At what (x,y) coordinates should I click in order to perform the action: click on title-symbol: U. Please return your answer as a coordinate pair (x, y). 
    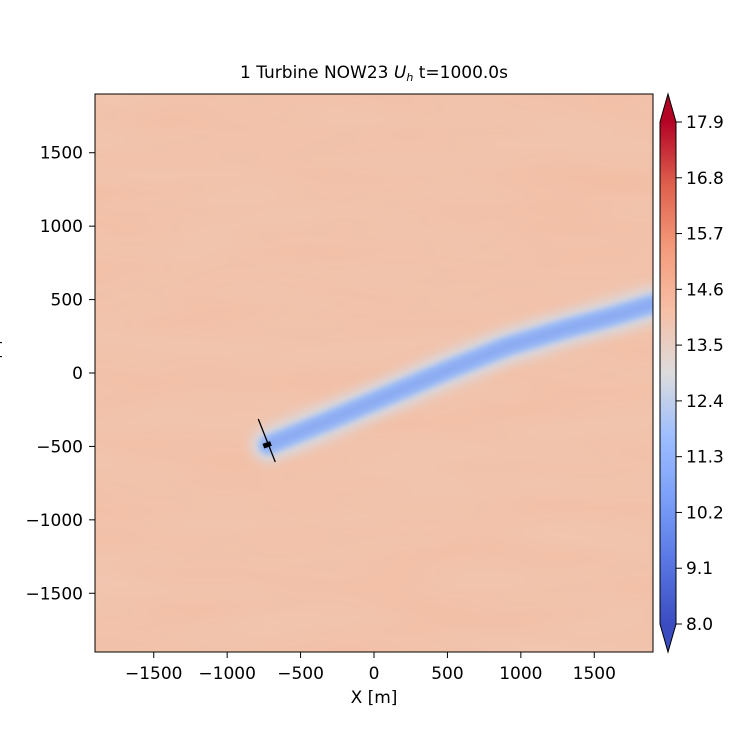
    Looking at the image, I should click on (400, 73).